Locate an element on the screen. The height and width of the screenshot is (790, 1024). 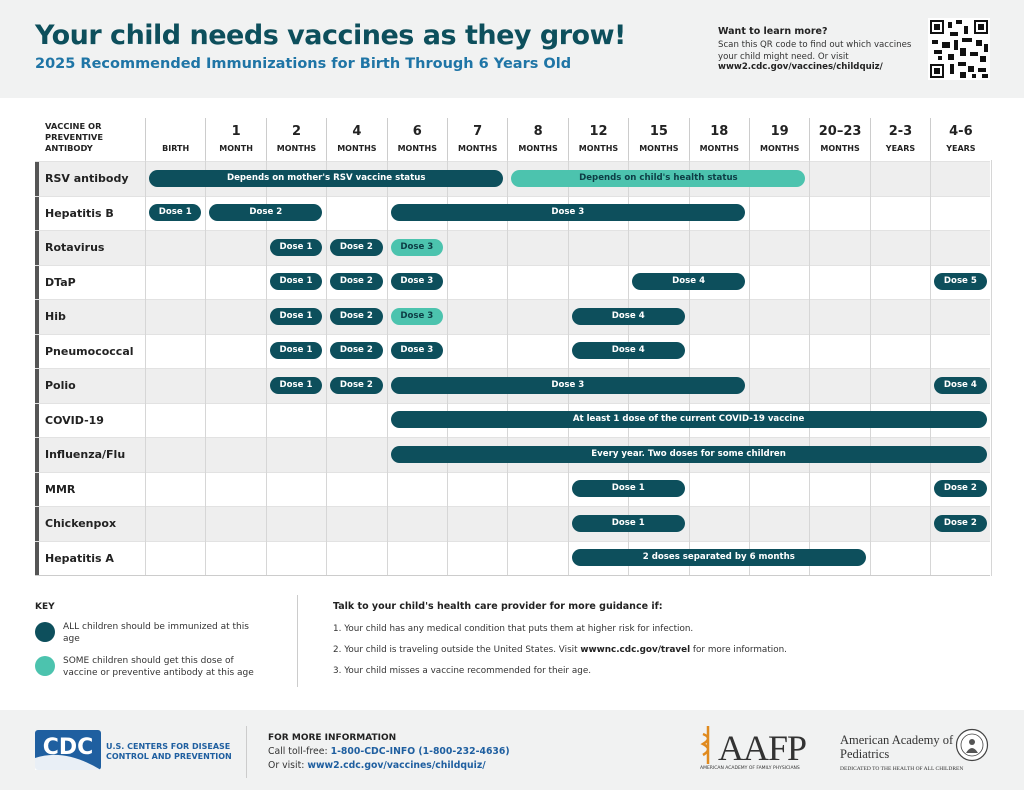
key-swatch is located at coordinates (45, 666).